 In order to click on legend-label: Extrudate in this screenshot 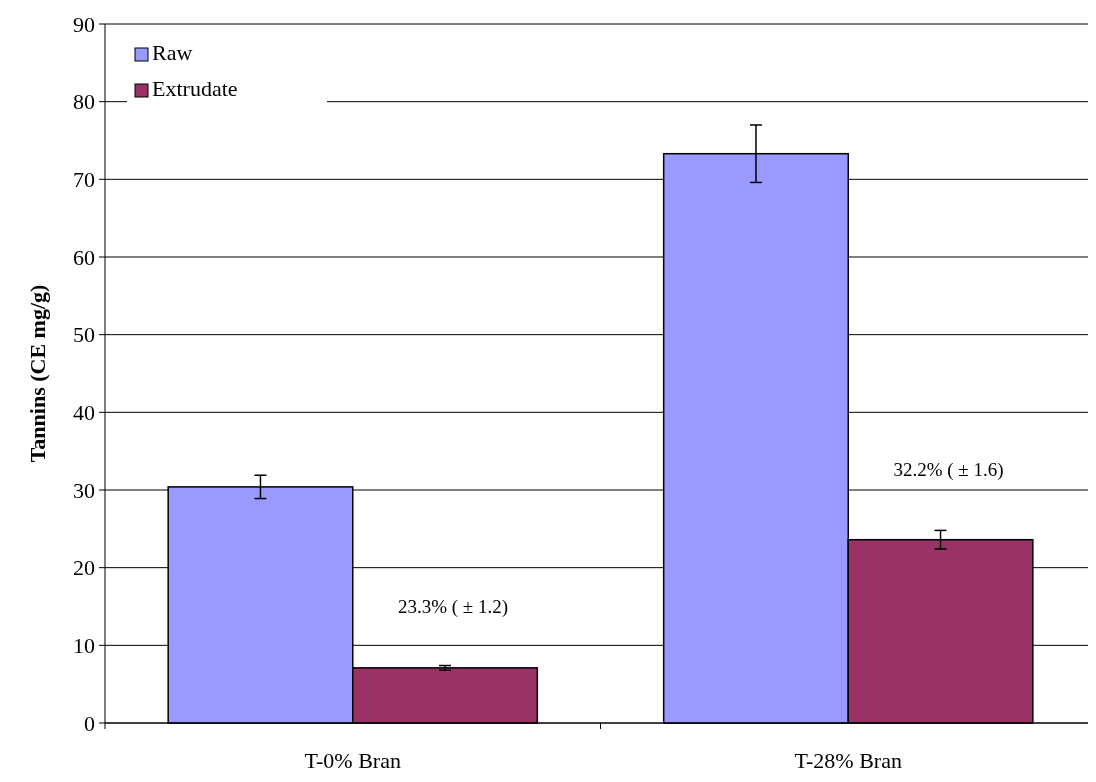, I will do `click(195, 88)`.